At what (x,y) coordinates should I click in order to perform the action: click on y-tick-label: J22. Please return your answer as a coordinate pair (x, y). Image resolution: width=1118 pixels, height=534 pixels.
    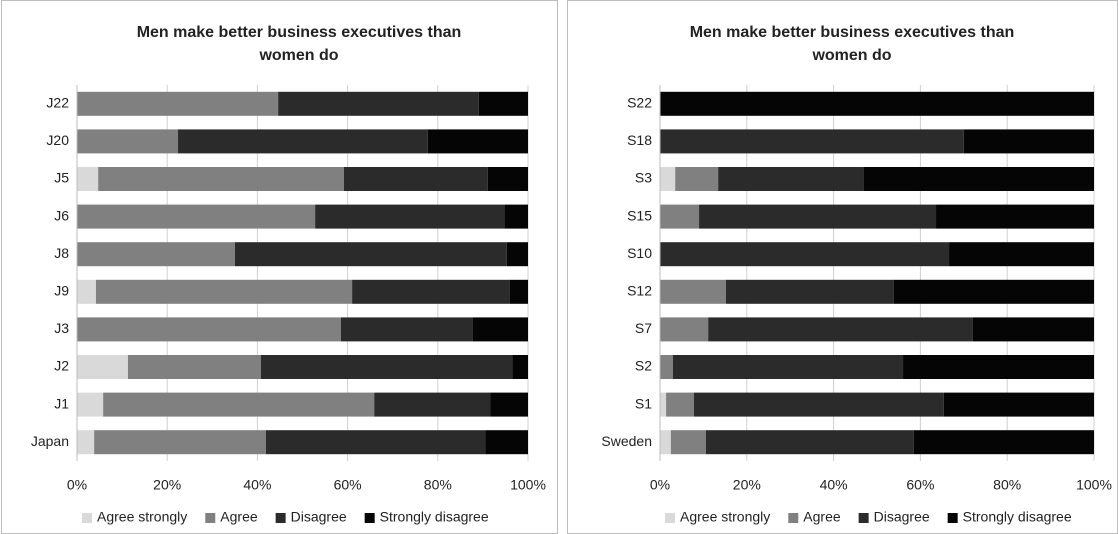
    Looking at the image, I should click on (57, 103).